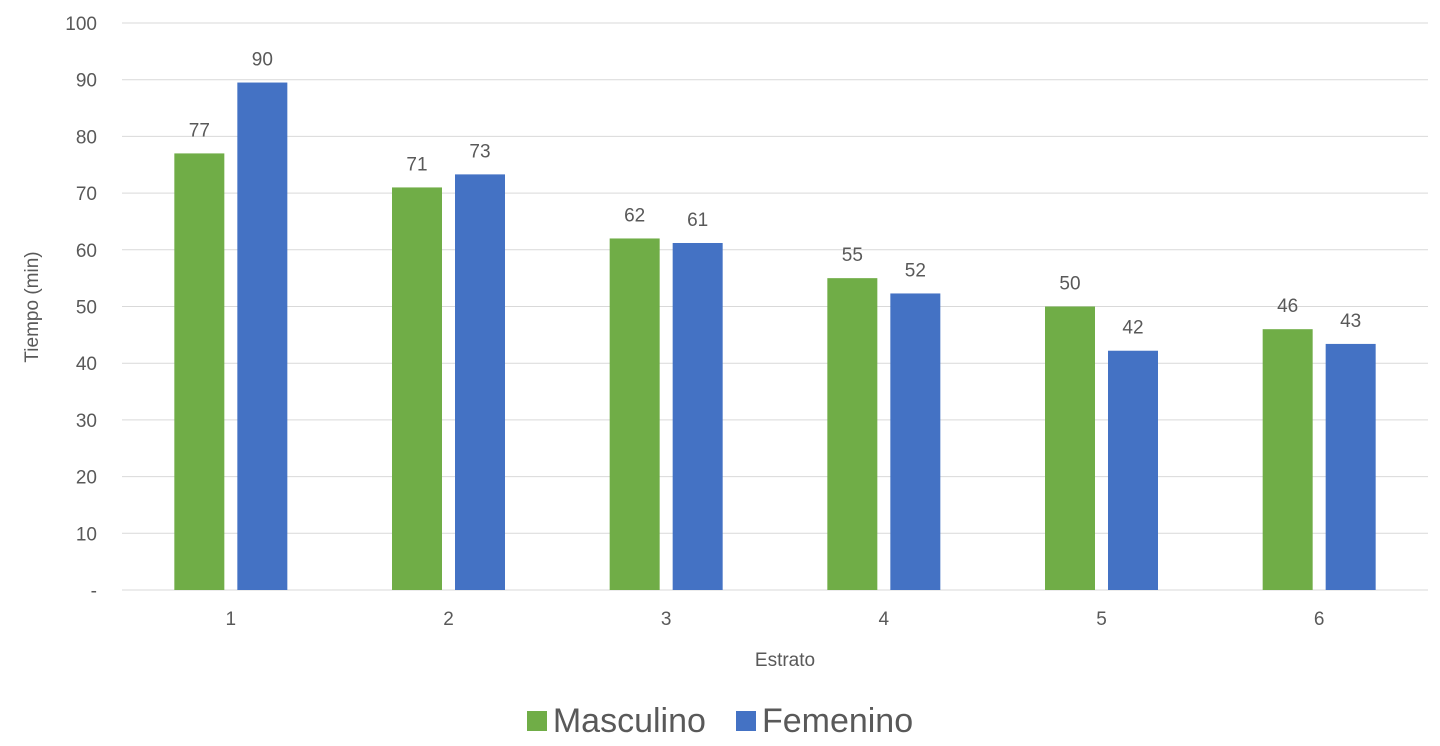  Describe the element at coordinates (231, 619) in the screenshot. I see `x-tick-label: 1` at that location.